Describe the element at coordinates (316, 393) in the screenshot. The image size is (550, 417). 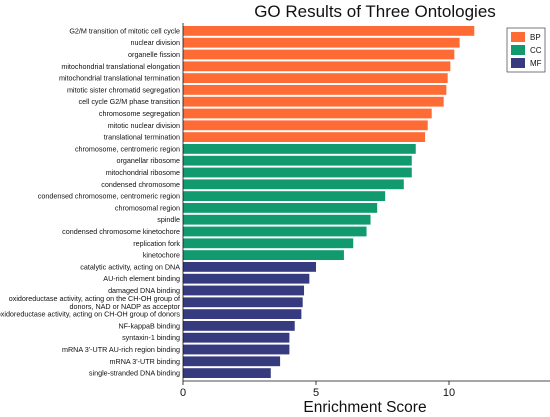
I see `x-tick-label: 5` at that location.